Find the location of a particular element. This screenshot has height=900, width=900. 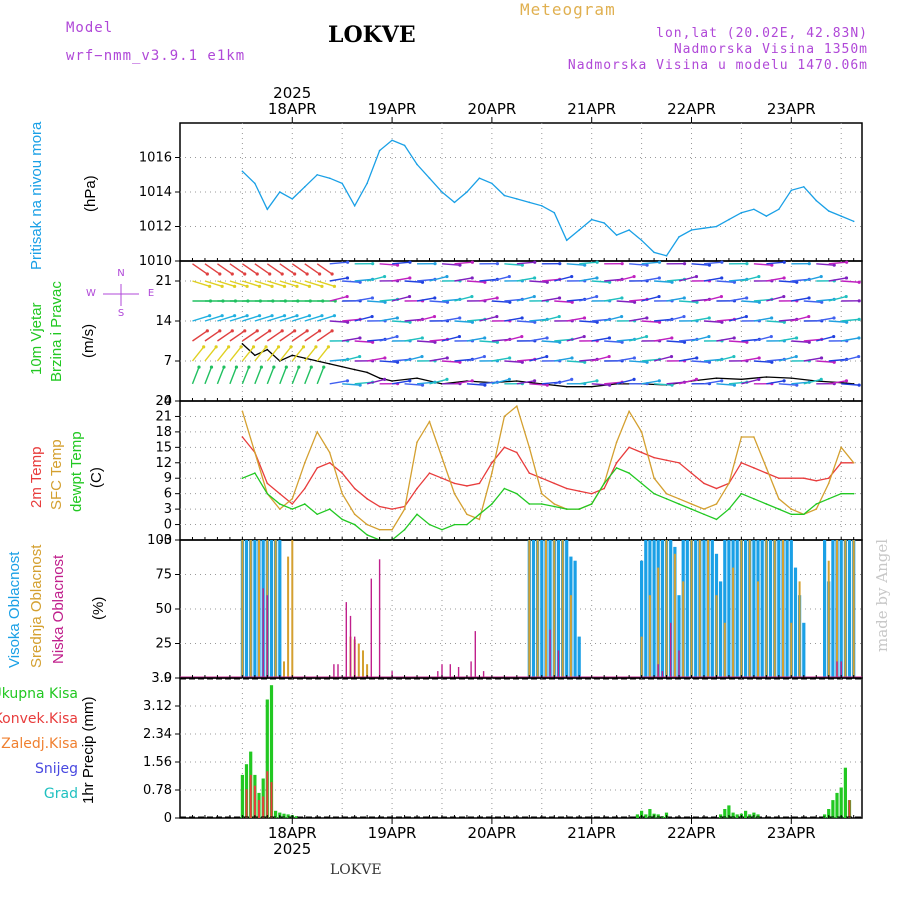

ytick-label: 15 is located at coordinates (163, 447).